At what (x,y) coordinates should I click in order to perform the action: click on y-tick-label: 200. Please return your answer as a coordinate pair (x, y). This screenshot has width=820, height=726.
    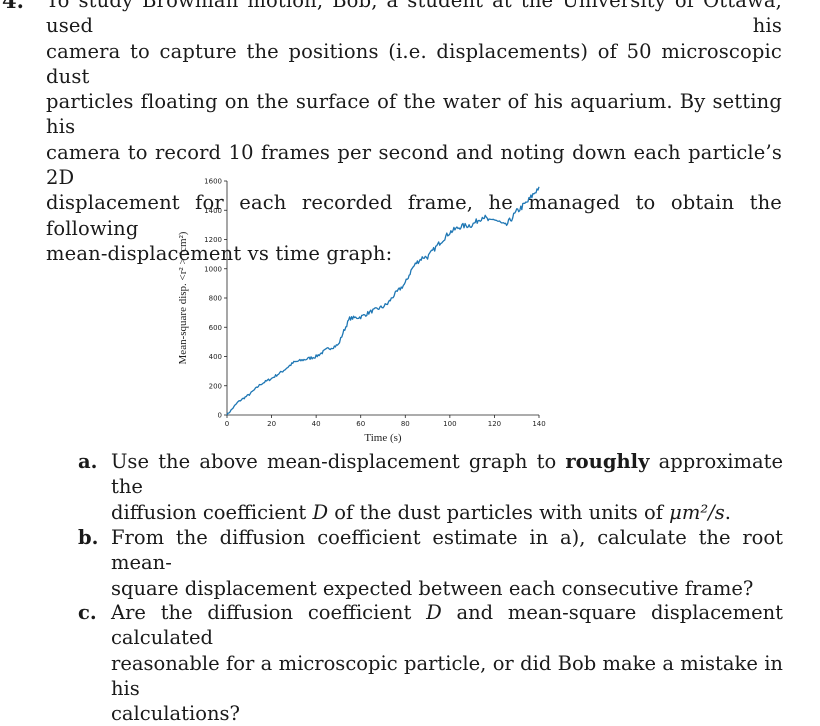
    Looking at the image, I should click on (215, 386).